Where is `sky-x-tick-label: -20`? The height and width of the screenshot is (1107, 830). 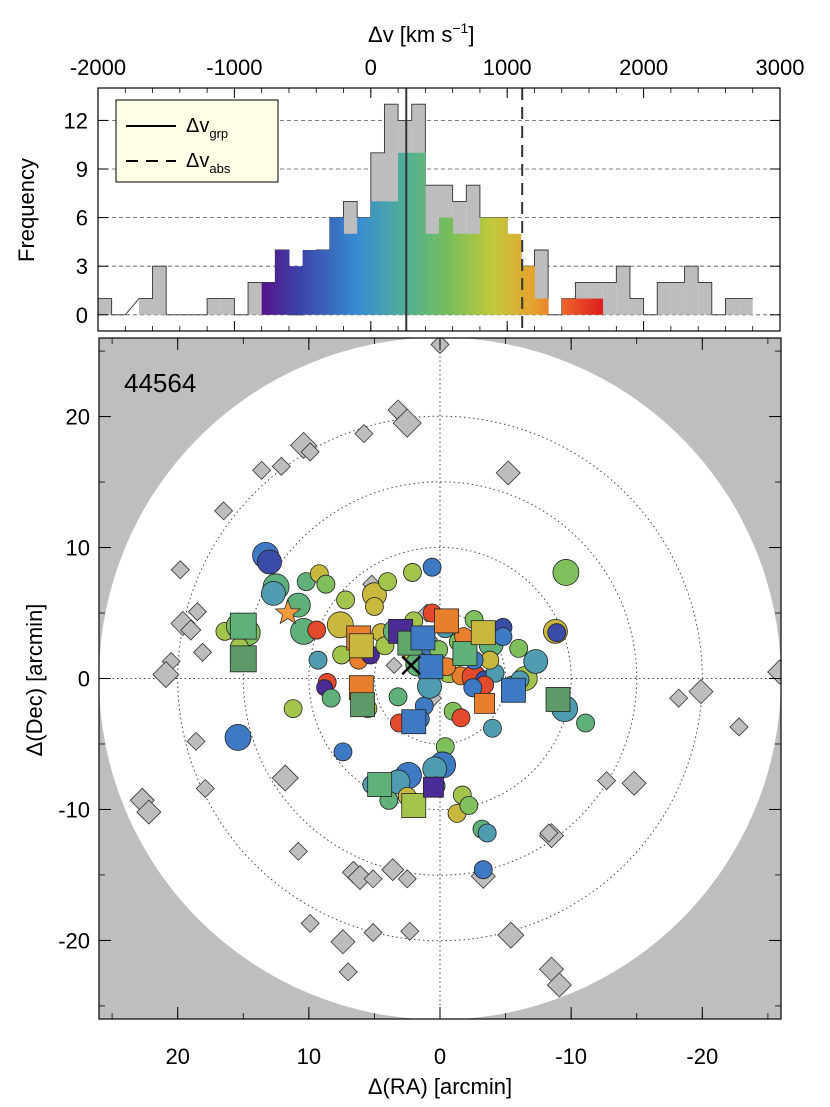 sky-x-tick-label: -20 is located at coordinates (702, 1056).